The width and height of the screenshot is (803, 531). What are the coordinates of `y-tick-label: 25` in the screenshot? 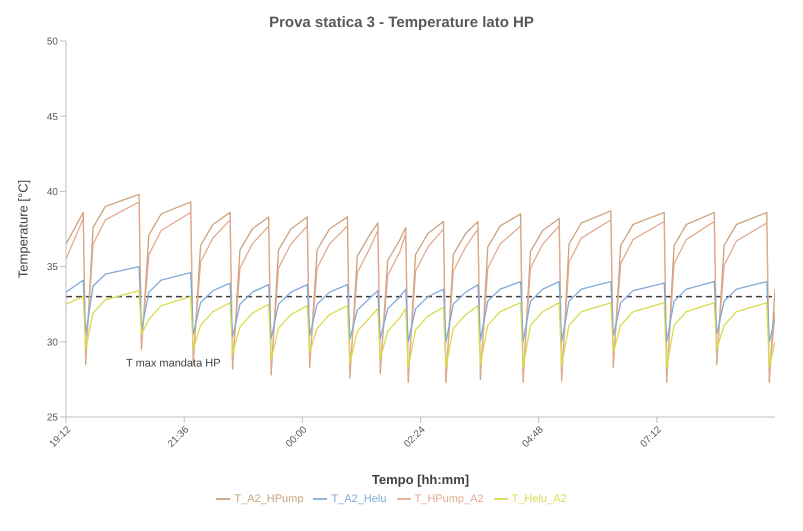 It's located at (52, 418).